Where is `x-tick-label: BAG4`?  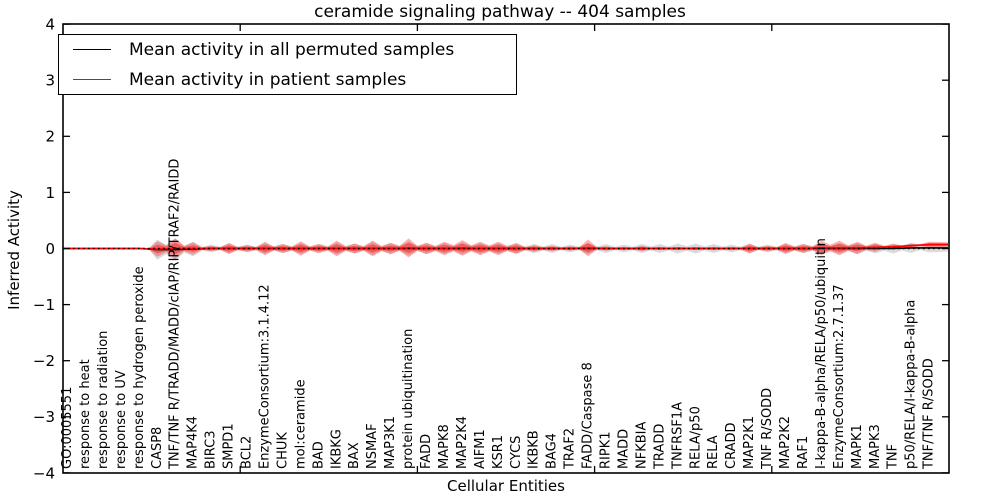
x-tick-label: BAG4 is located at coordinates (552, 451).